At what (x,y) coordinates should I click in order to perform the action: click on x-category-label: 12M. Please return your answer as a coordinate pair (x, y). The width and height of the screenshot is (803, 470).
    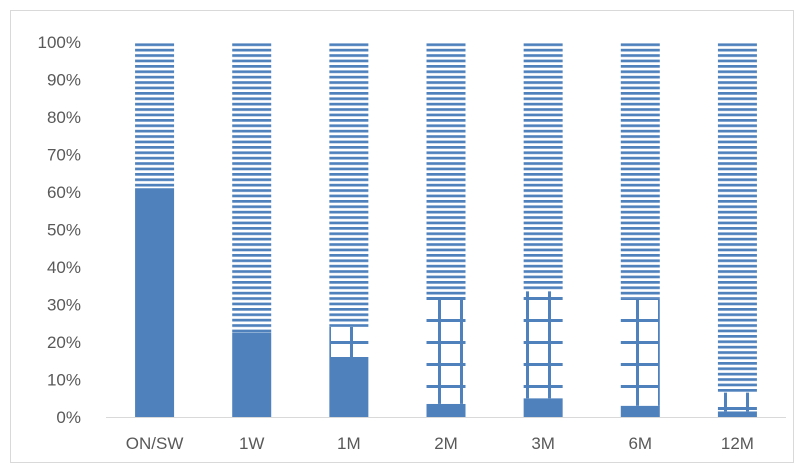
    Looking at the image, I should click on (737, 443).